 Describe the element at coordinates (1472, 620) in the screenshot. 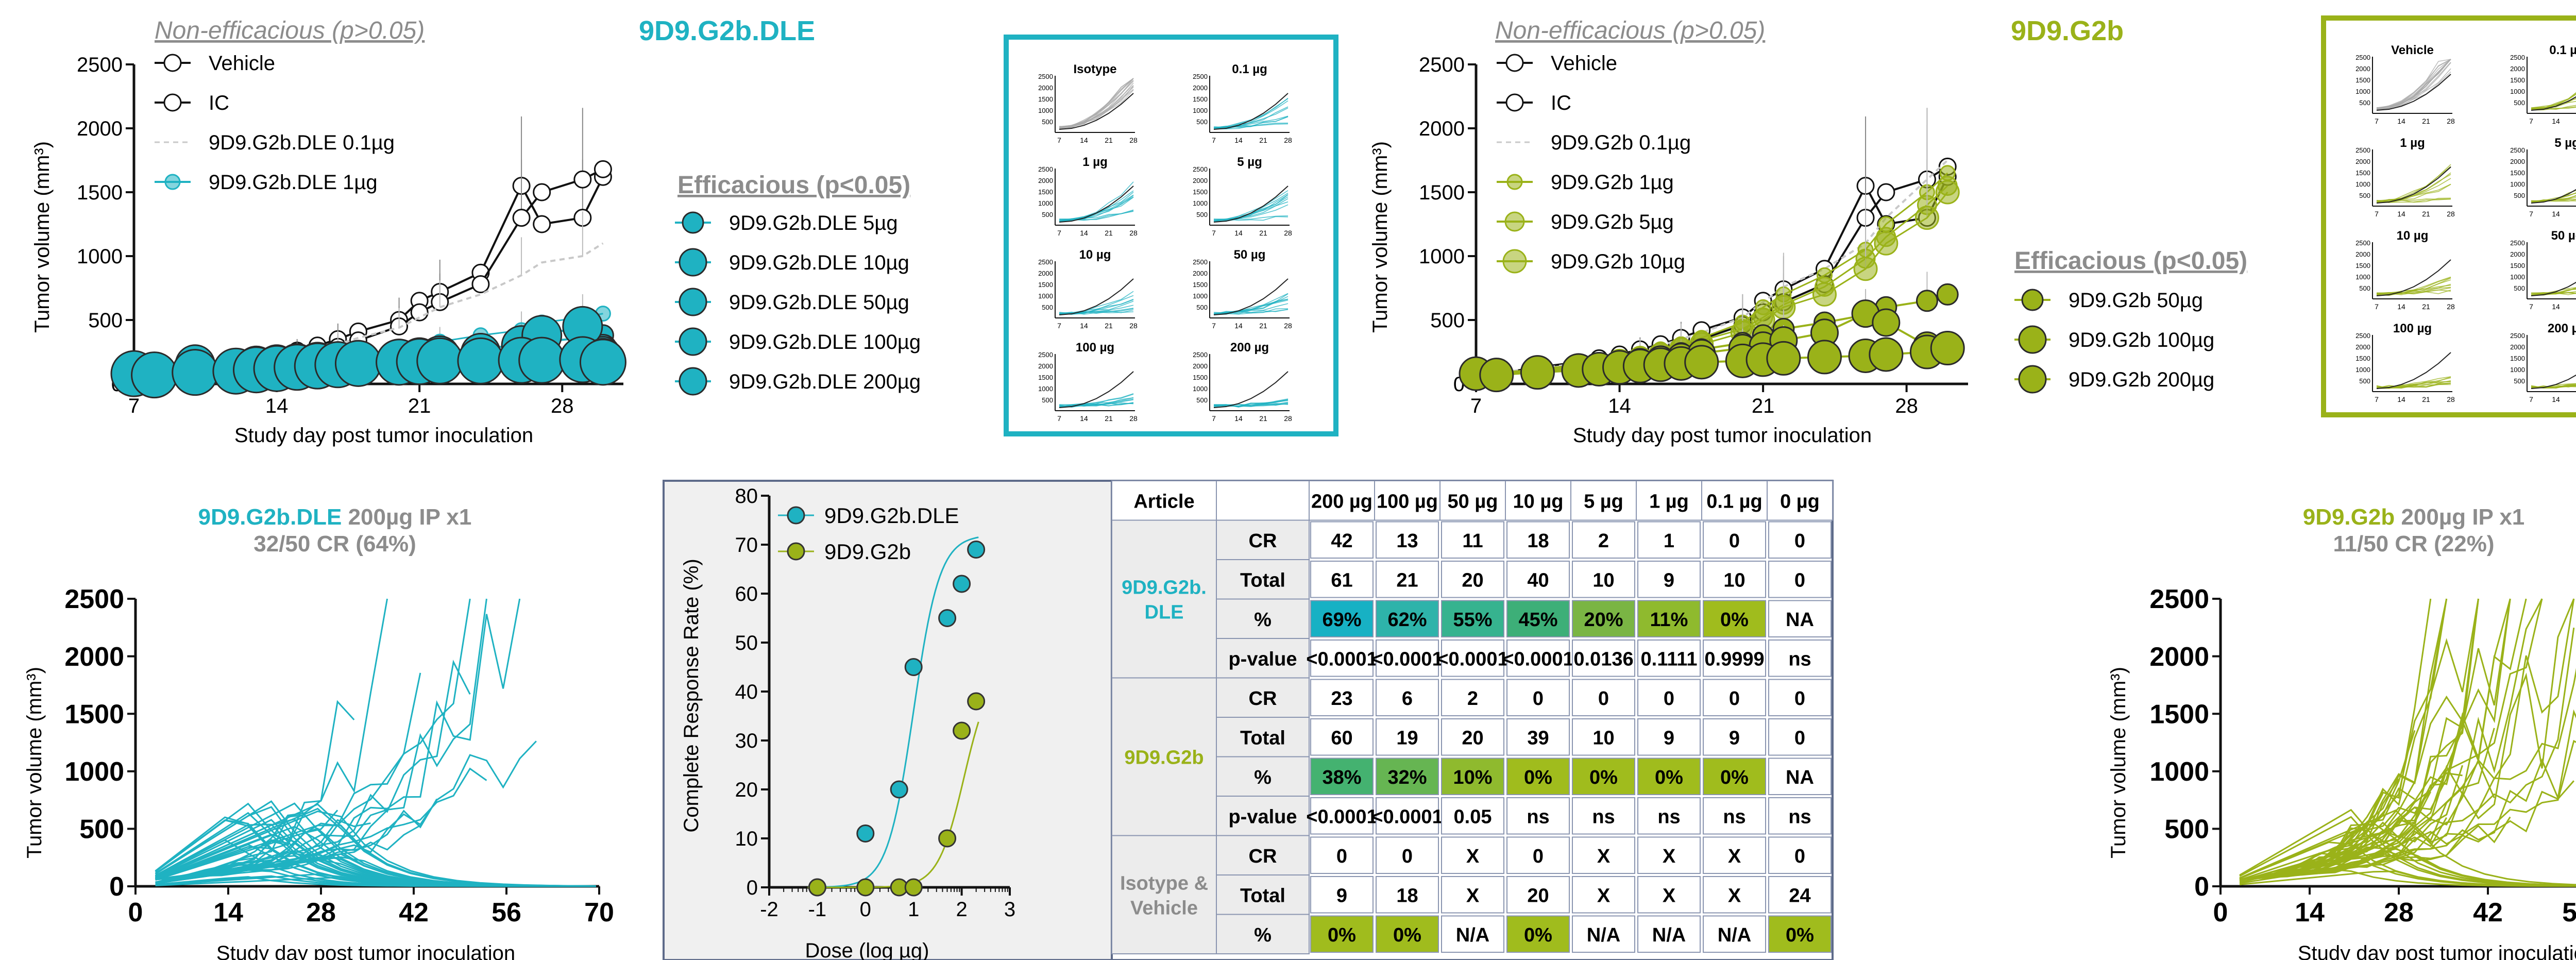

I see `table-cell-text: 55%` at that location.